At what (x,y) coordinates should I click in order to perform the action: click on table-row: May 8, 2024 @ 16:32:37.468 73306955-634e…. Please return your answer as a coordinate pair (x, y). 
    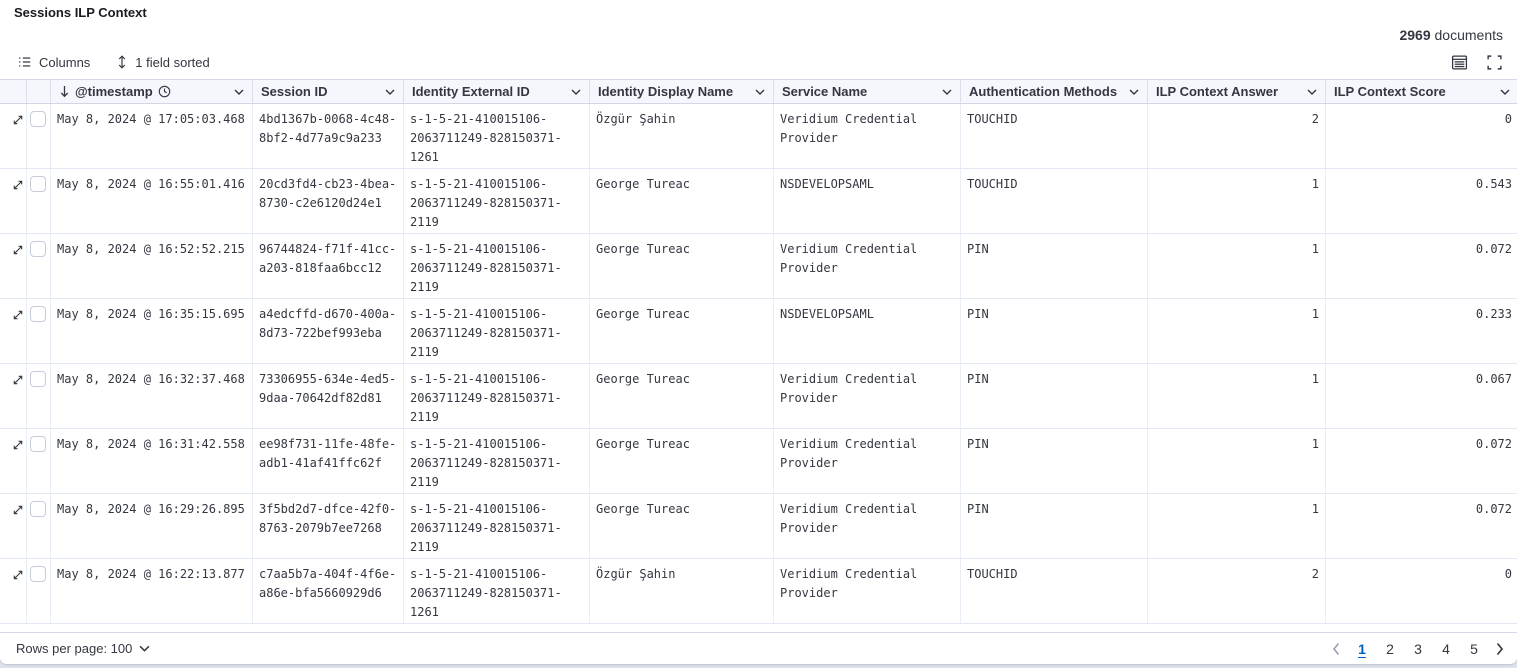
    Looking at the image, I should click on (758, 396).